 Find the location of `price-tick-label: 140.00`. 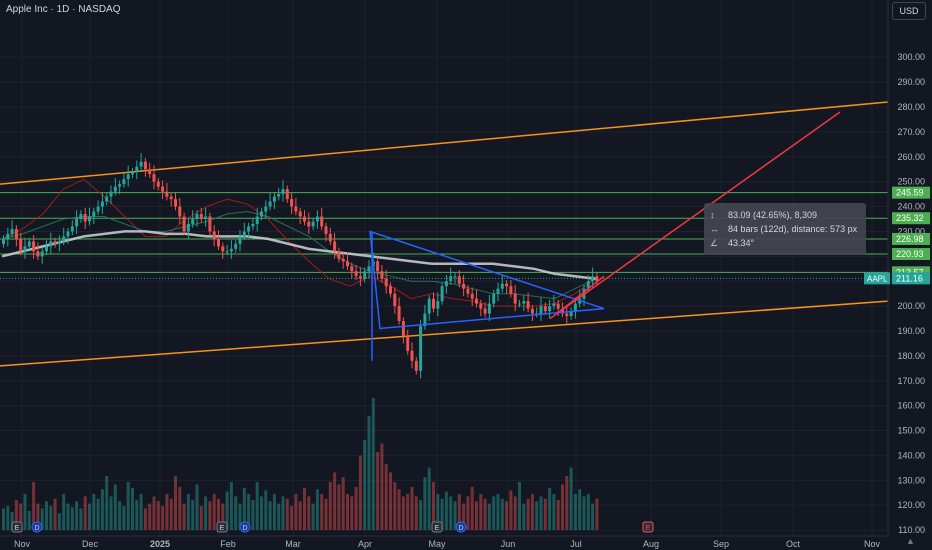

price-tick-label: 140.00 is located at coordinates (911, 455).